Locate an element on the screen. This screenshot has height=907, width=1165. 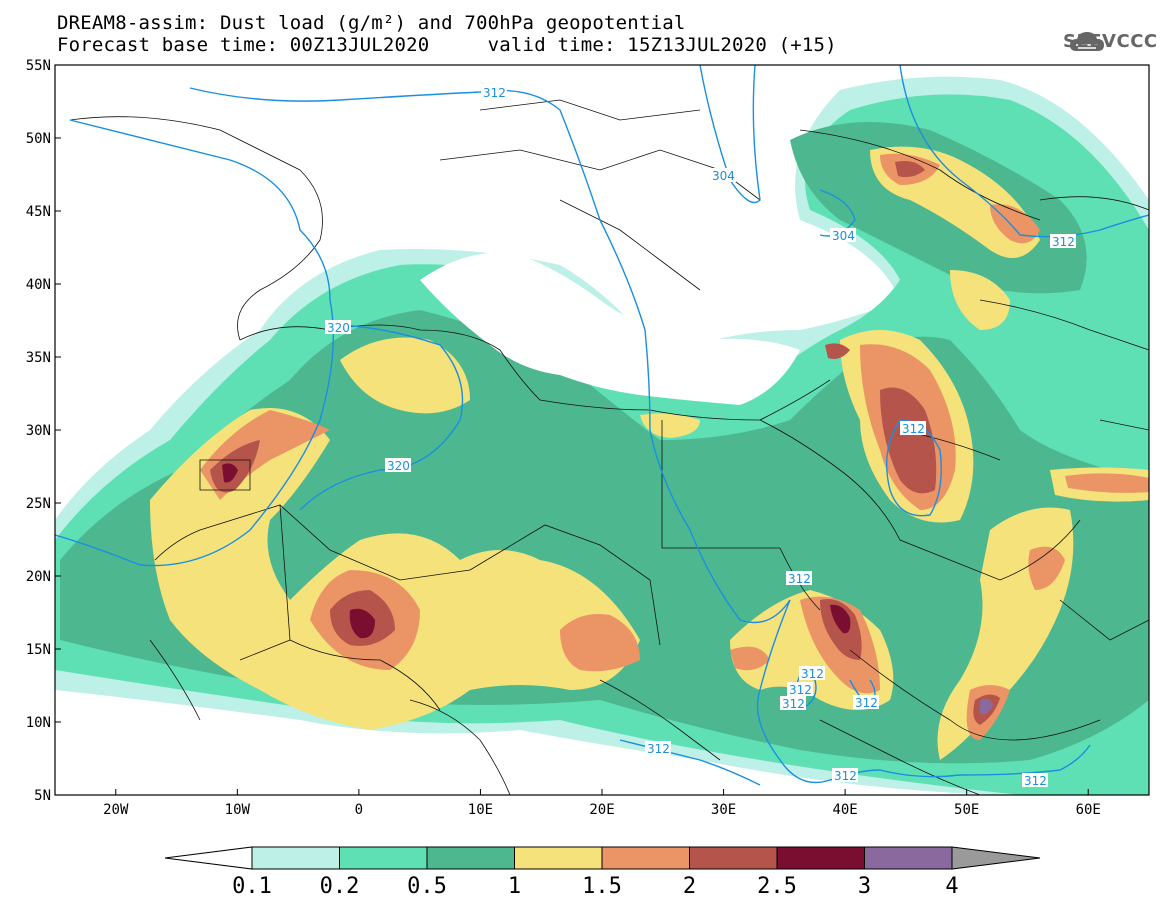
colorbar-label: 2 is located at coordinates (689, 886).